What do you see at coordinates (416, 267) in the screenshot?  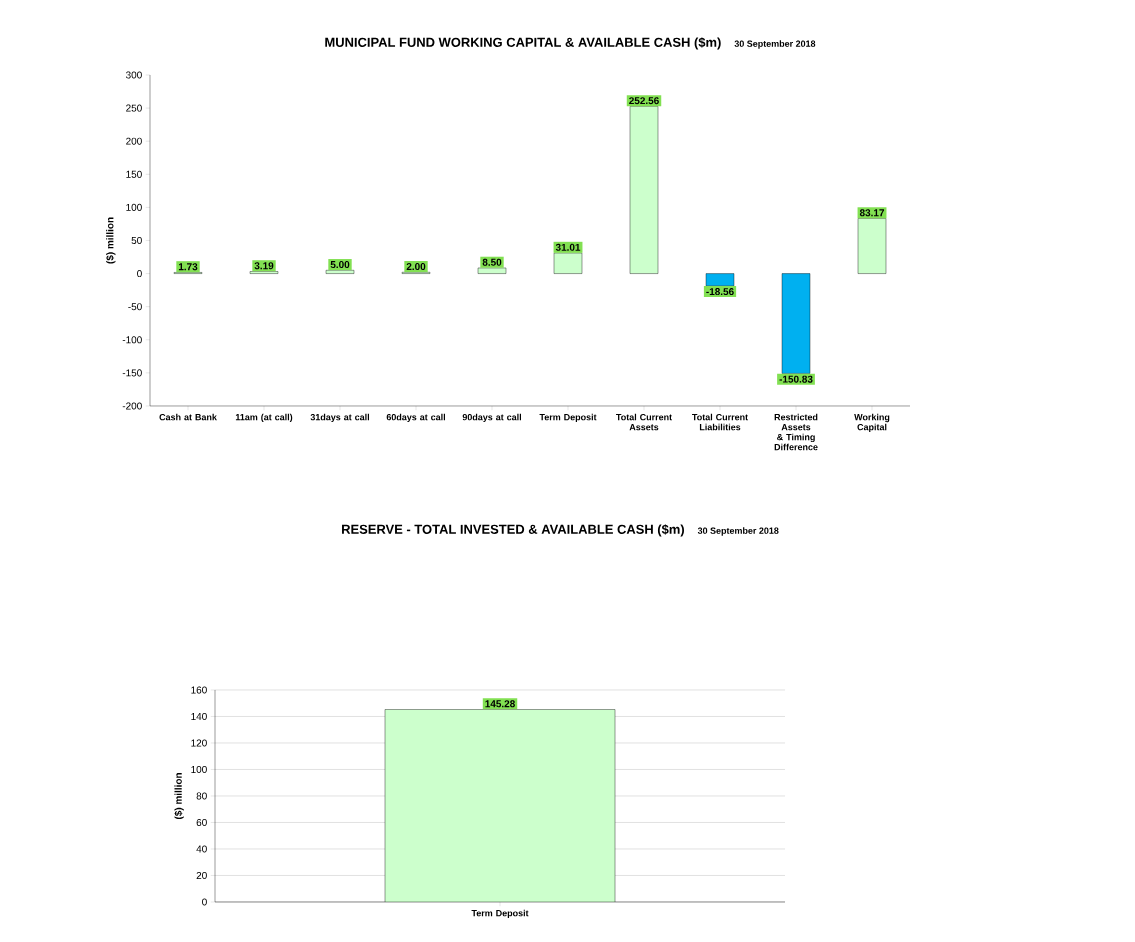 I see `data-label: 2.00` at bounding box center [416, 267].